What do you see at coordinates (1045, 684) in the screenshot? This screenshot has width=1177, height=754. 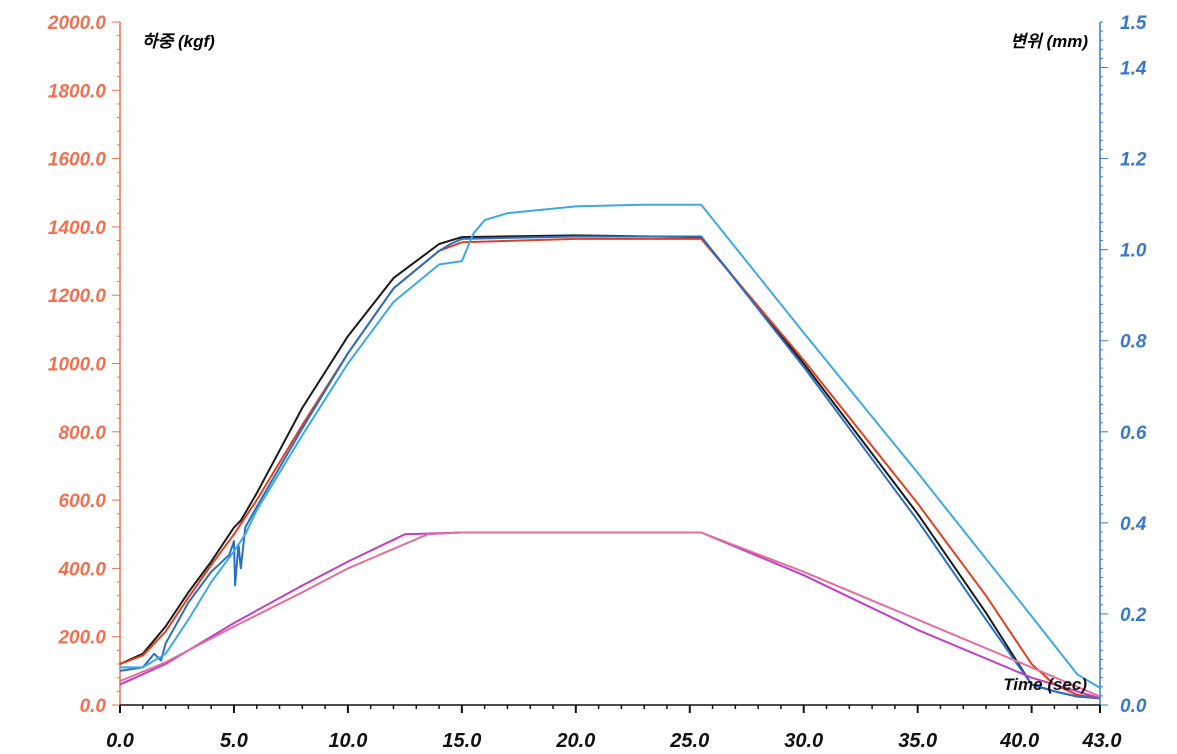 I see `x-axis-title: Time (sec)` at bounding box center [1045, 684].